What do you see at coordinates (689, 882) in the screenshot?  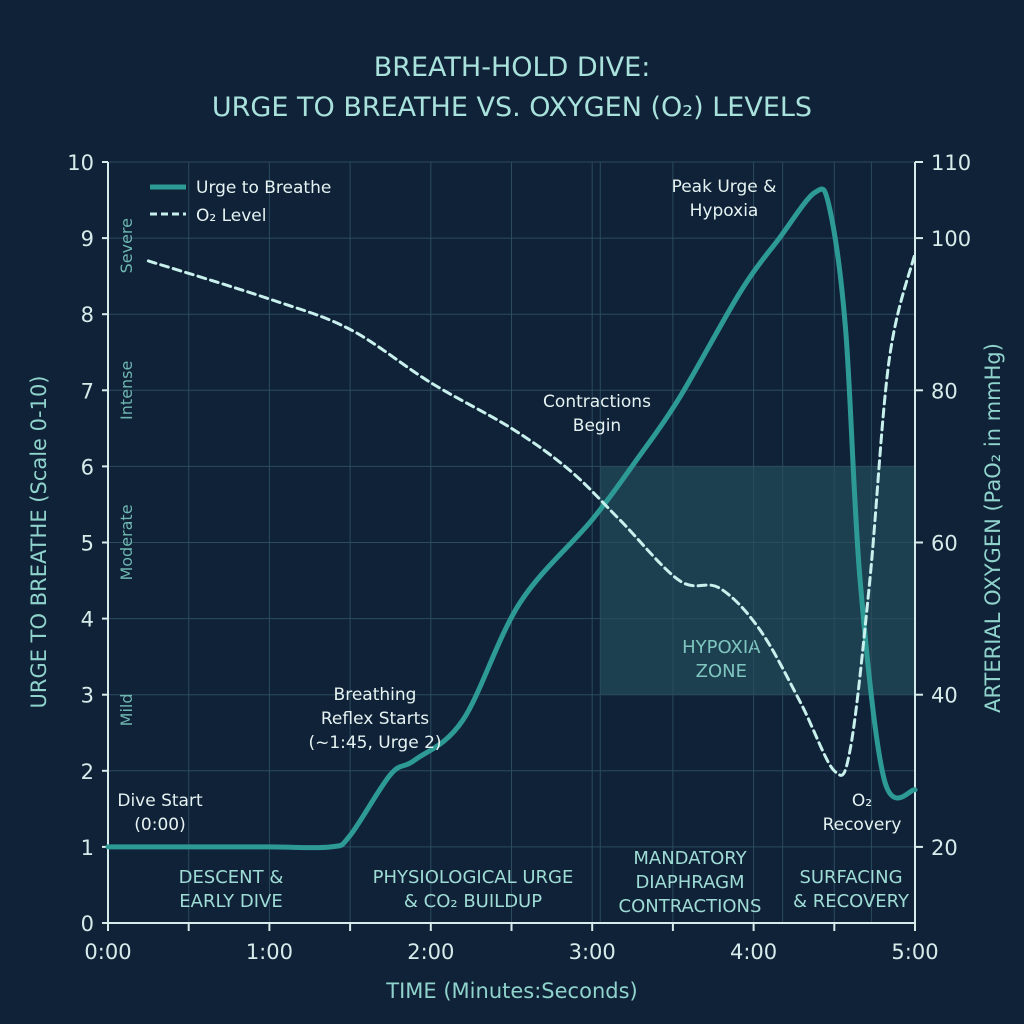 I see `phase-label: DIAPHRAGM` at bounding box center [689, 882].